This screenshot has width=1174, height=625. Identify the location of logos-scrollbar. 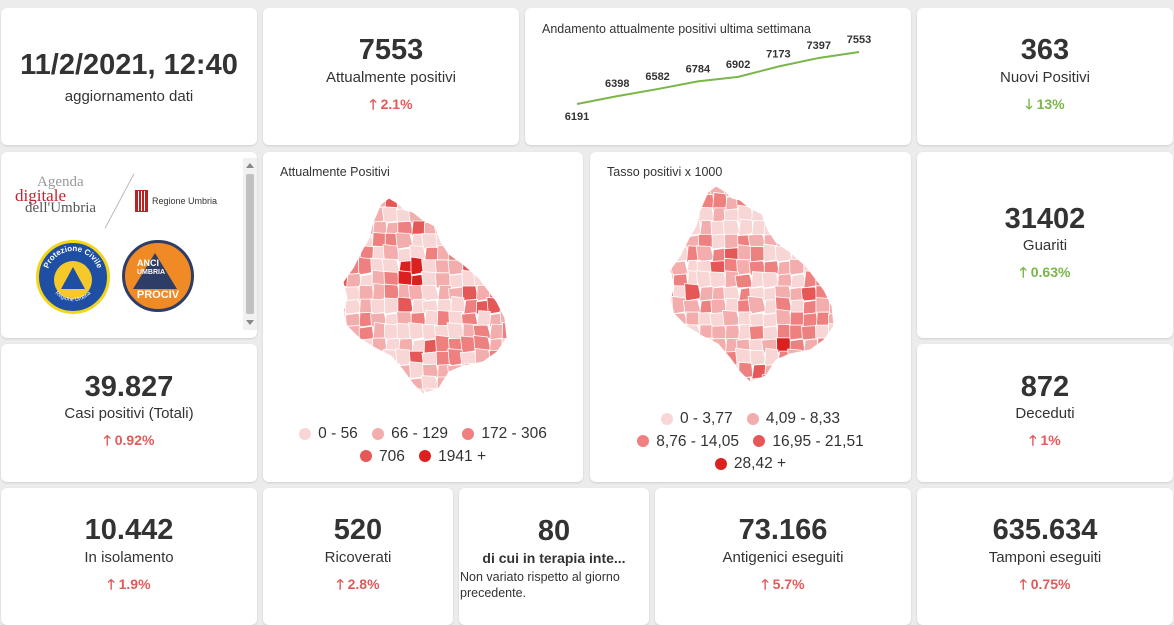
(250, 244).